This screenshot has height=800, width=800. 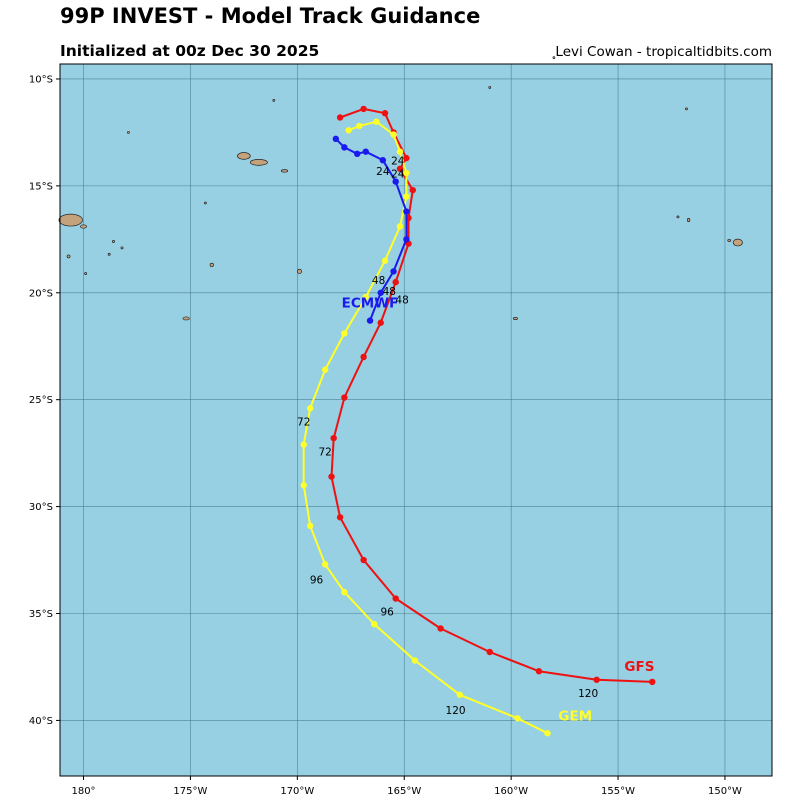 I want to click on longitude-tick-label: 175°W, so click(x=190, y=791).